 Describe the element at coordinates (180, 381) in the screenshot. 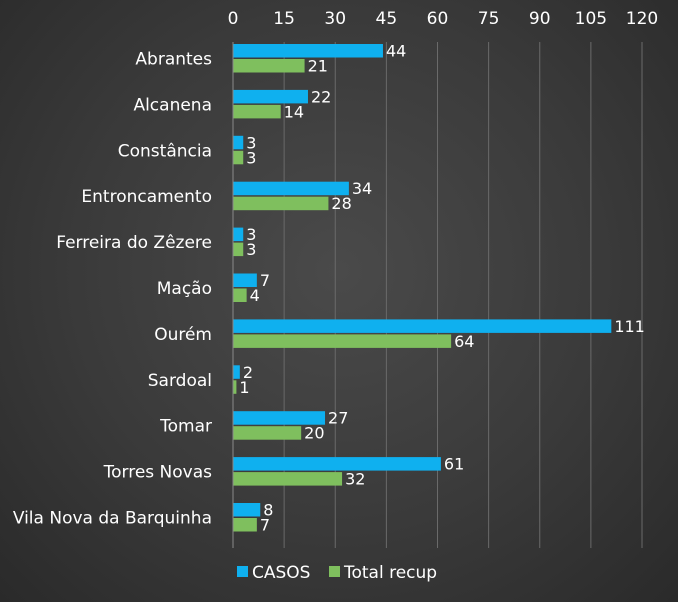

I see `category-label: Sardoal` at that location.